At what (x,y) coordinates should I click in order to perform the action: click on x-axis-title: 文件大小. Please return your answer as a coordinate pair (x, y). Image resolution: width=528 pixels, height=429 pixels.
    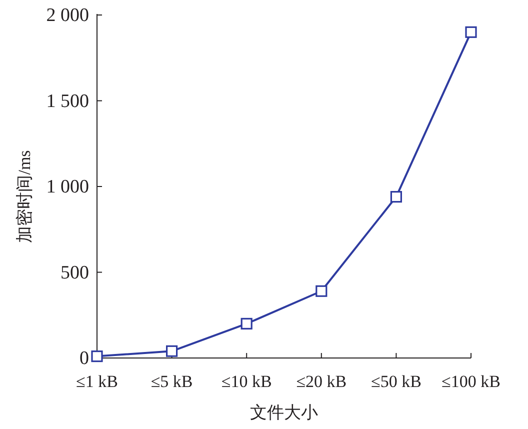
    Looking at the image, I should click on (284, 412).